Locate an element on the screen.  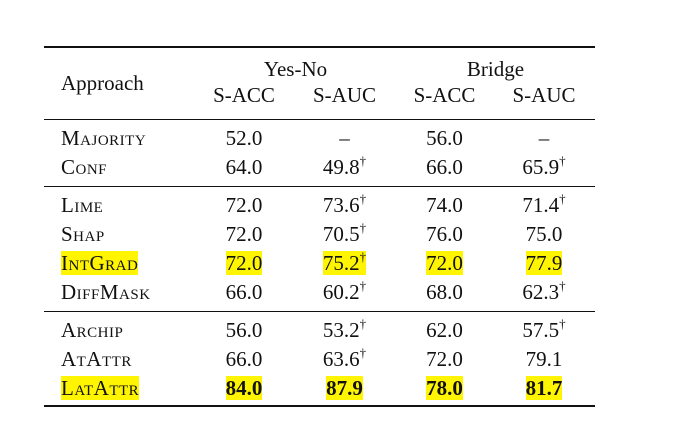
cell-value: 79.1 is located at coordinates (544, 359).